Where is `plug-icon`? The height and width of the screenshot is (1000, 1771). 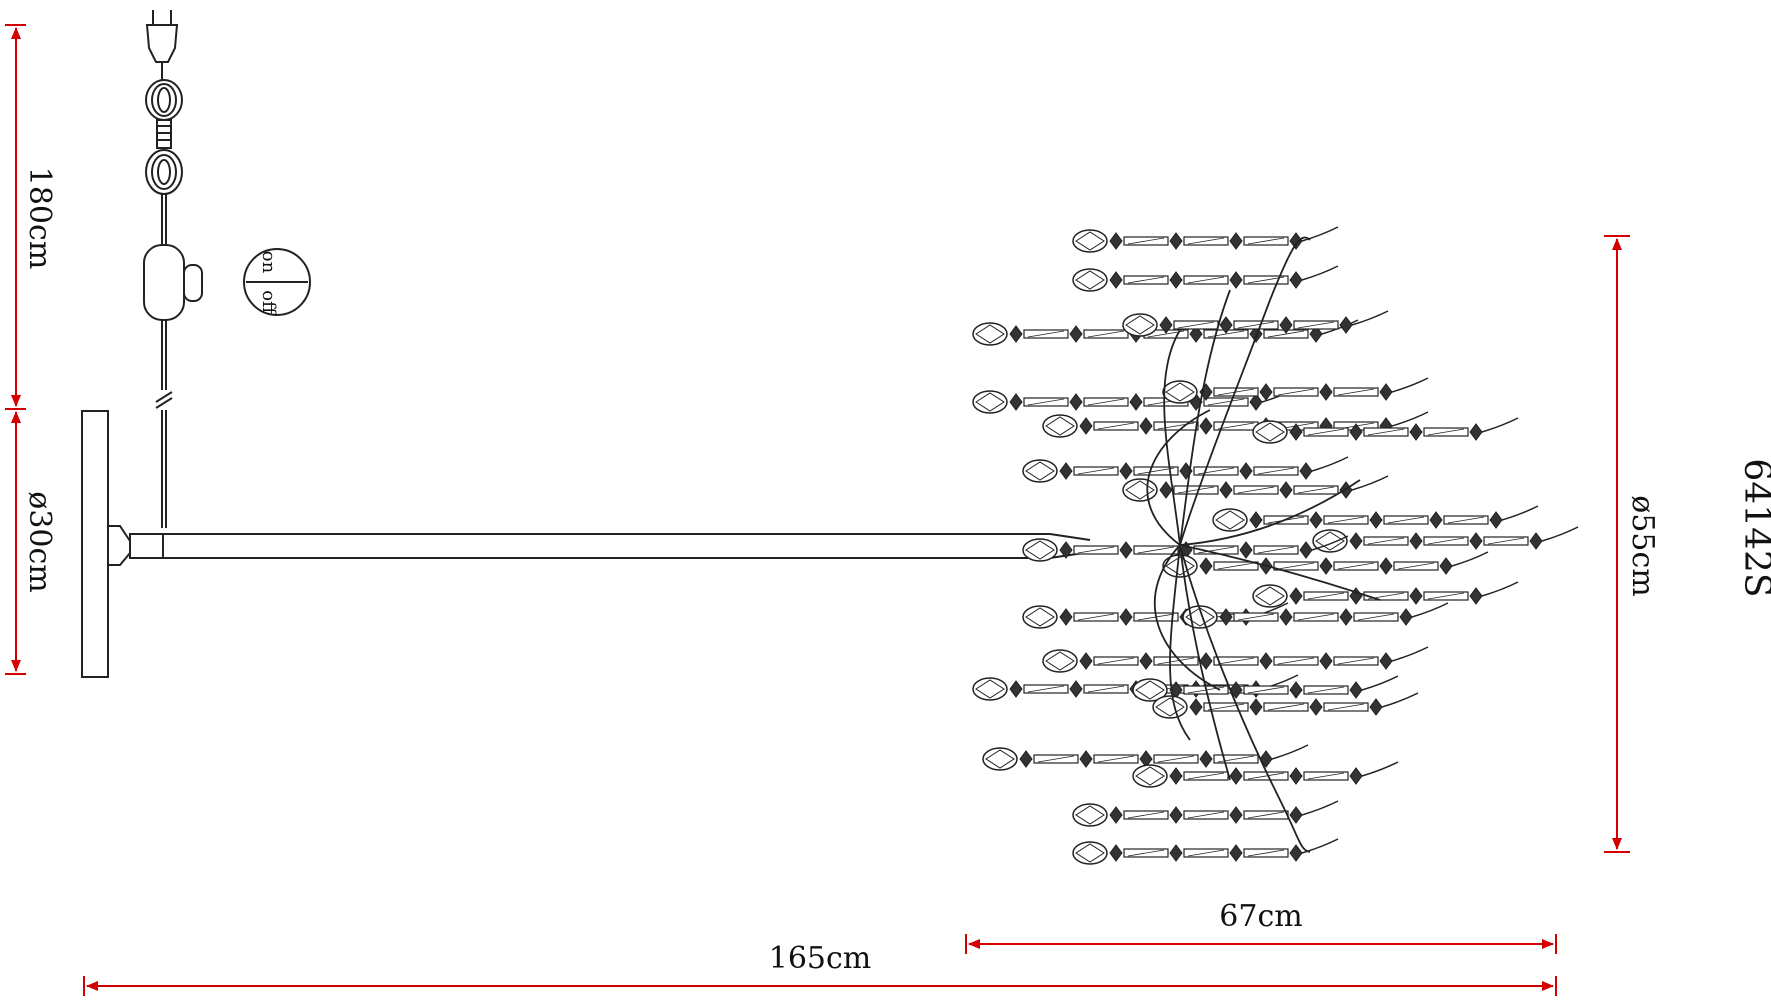 plug-icon is located at coordinates (162, 45).